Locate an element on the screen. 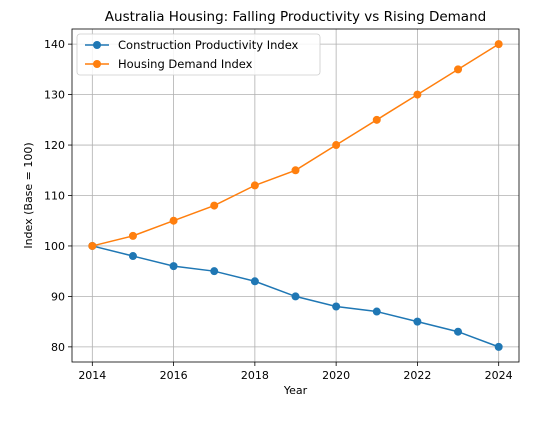  y-tick-label: 120 is located at coordinates (54, 145).